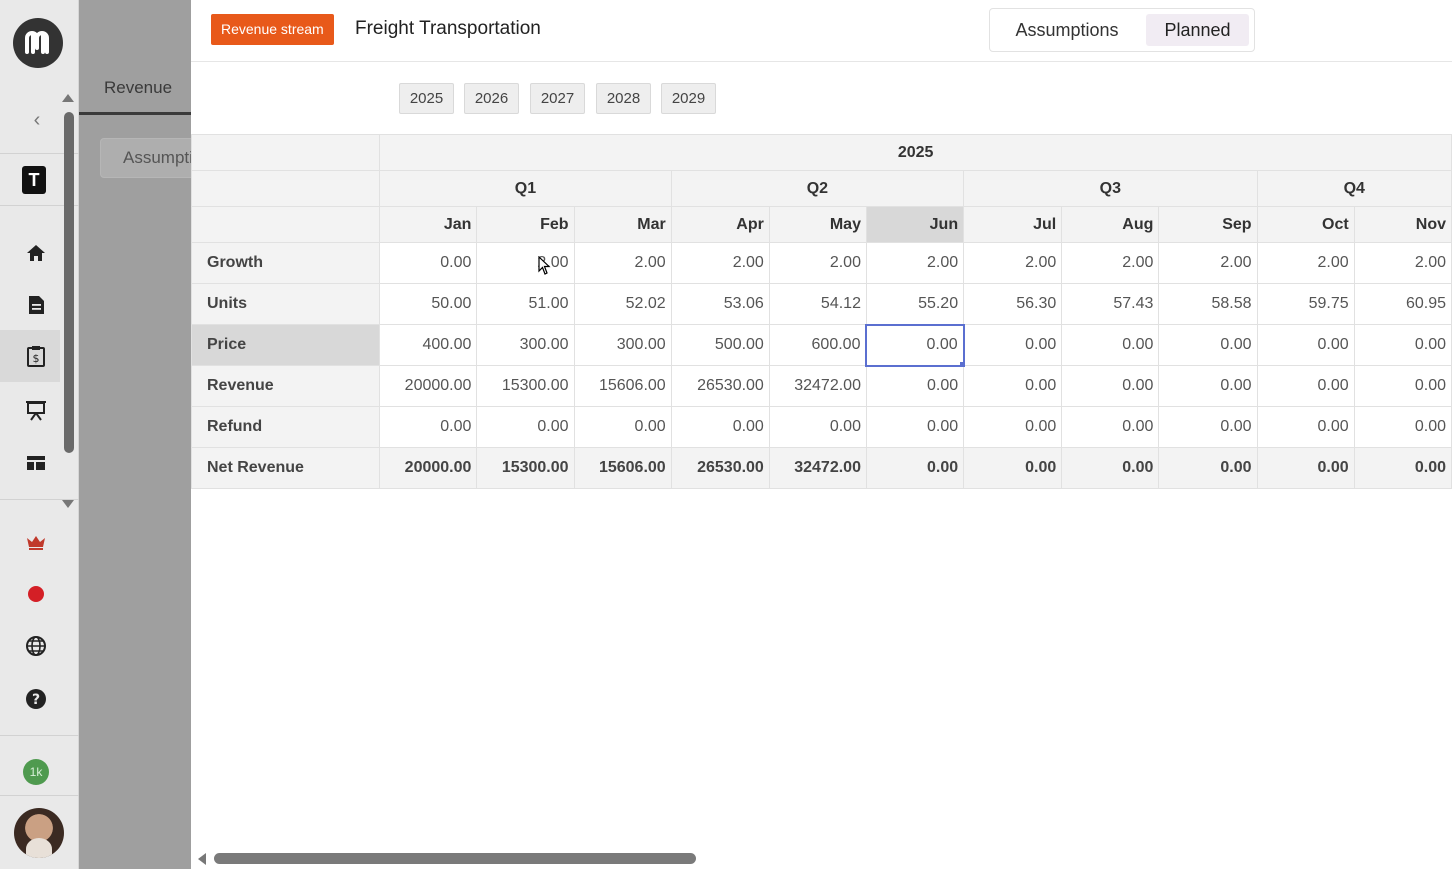  What do you see at coordinates (1402, 304) in the screenshot?
I see `table-cell: 60.95` at bounding box center [1402, 304].